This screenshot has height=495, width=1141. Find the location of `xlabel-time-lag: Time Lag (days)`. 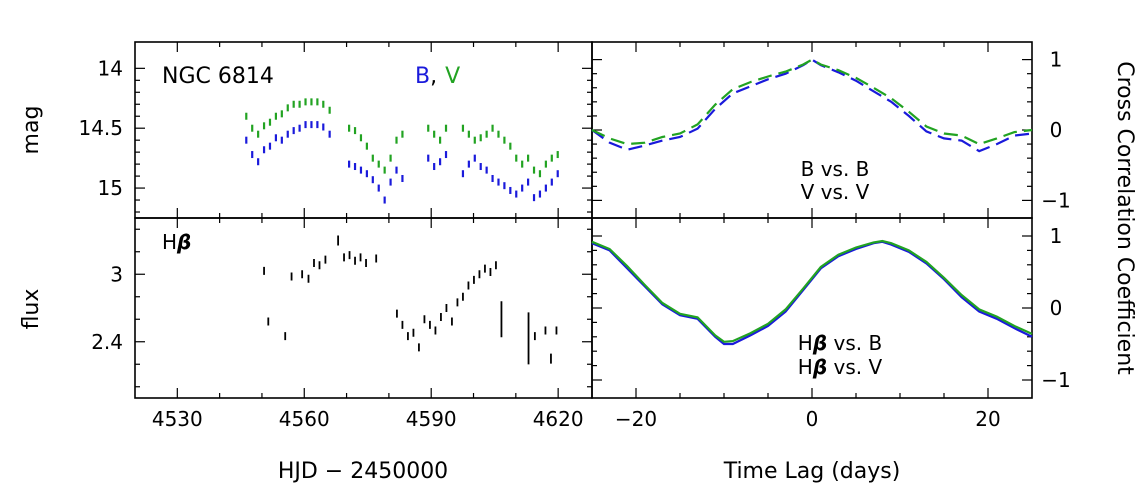

xlabel-time-lag: Time Lag (days) is located at coordinates (812, 471).